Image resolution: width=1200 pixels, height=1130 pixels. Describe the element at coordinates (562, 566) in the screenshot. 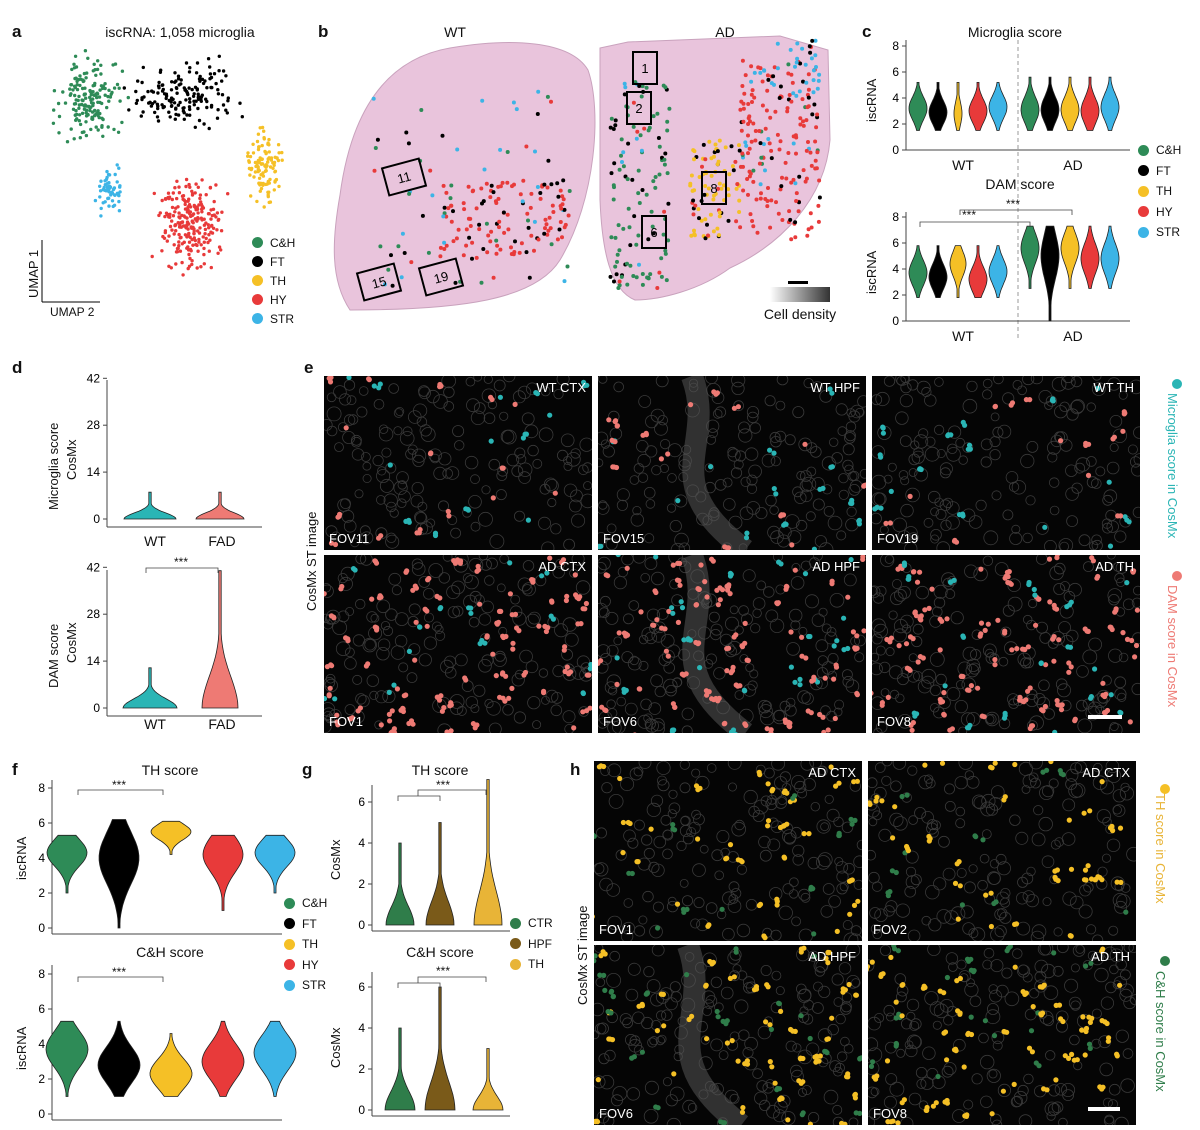

I see `tile-tag: AD CTX` at that location.